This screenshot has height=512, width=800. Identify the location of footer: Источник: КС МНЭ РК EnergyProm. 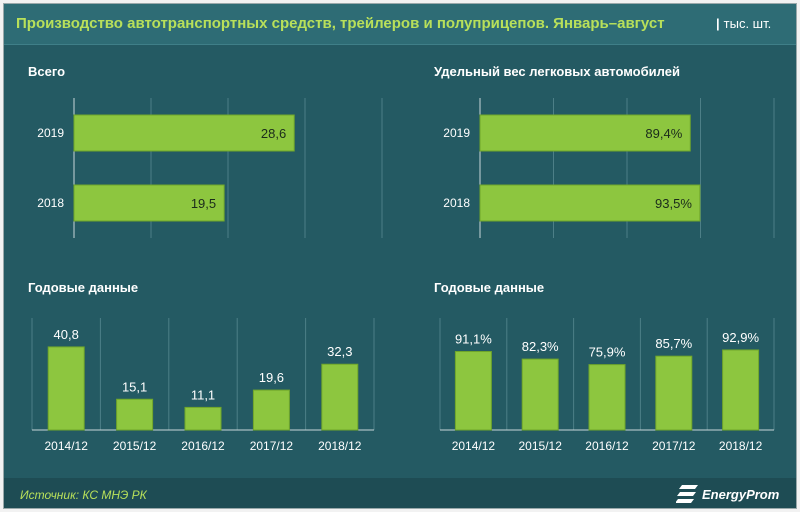
(400, 493).